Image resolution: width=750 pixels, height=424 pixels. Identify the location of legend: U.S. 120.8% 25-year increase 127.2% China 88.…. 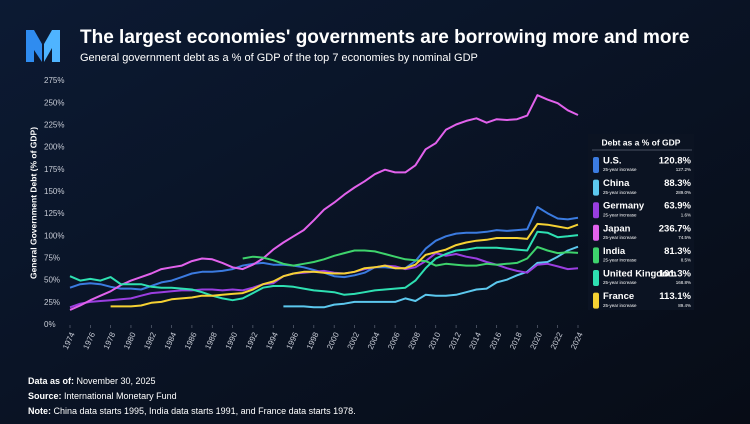
(642, 232).